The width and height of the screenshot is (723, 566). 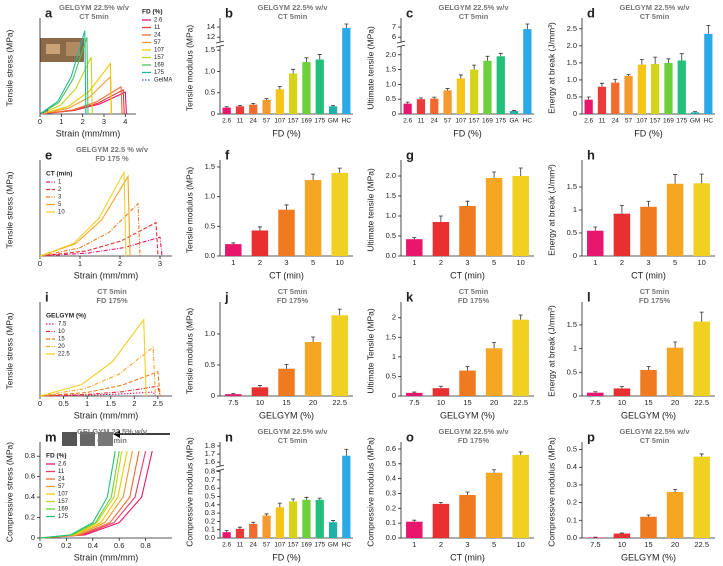 I want to click on x-tick-label: 0, so click(x=40, y=403).